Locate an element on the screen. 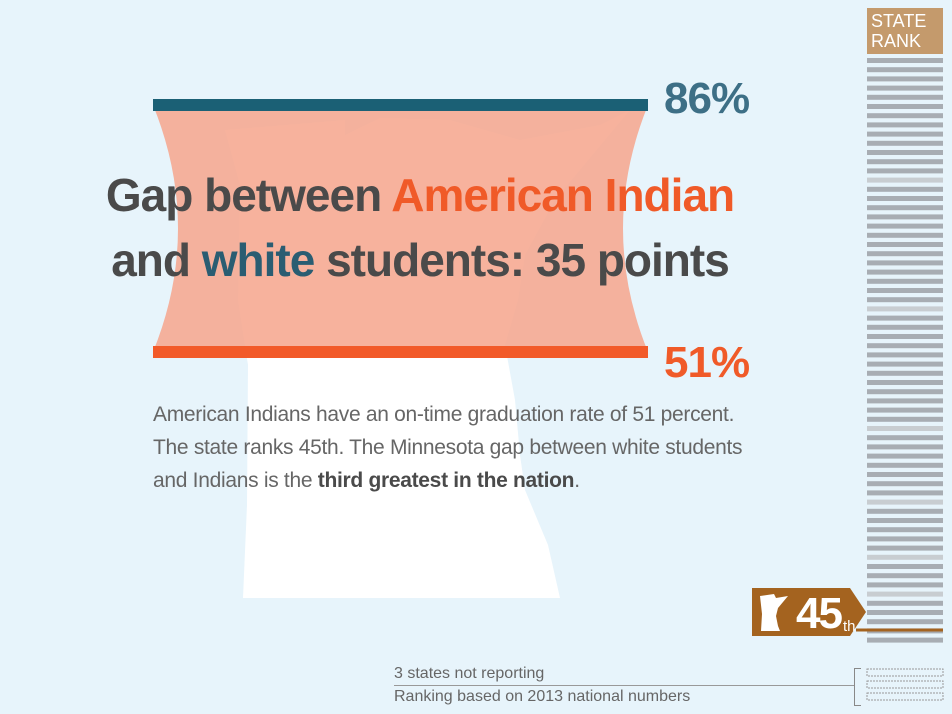 This screenshot has height=714, width=952. rank-badge-suffix: th is located at coordinates (849, 626).